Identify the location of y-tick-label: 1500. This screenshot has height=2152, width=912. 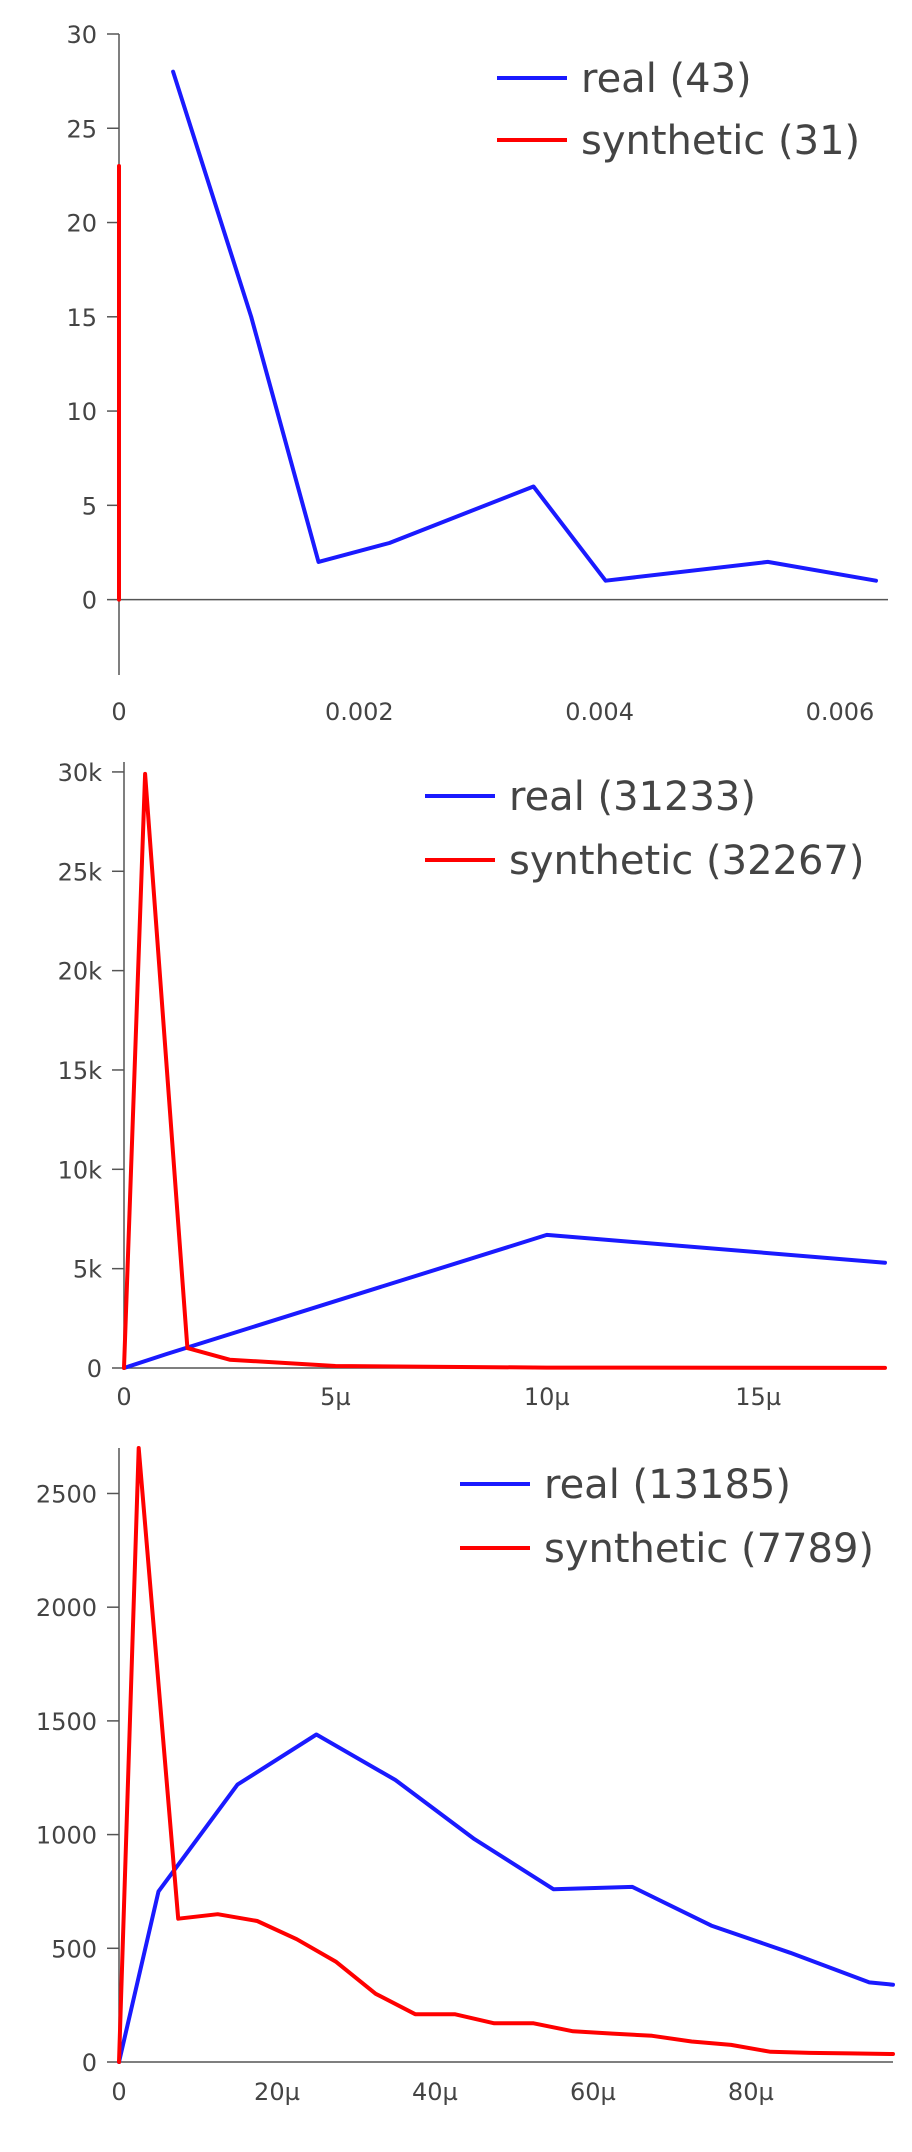
(66, 1722).